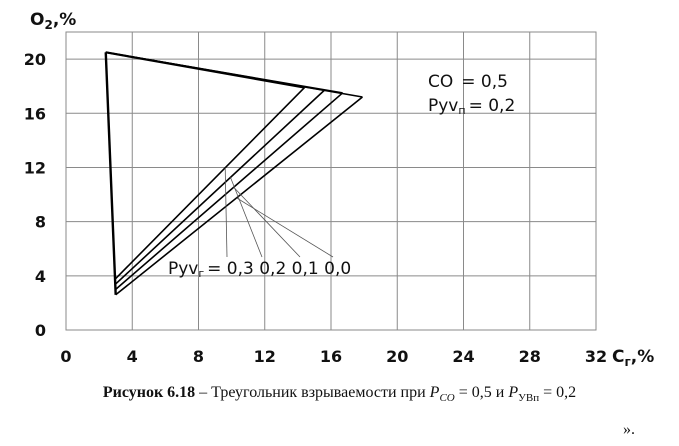 This screenshot has height=446, width=679. What do you see at coordinates (35, 59) in the screenshot?
I see `y-tick-label: 20` at bounding box center [35, 59].